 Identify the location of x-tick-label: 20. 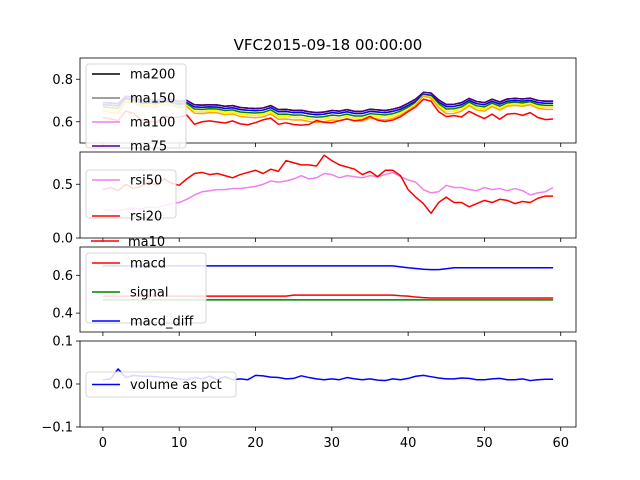
(255, 443).